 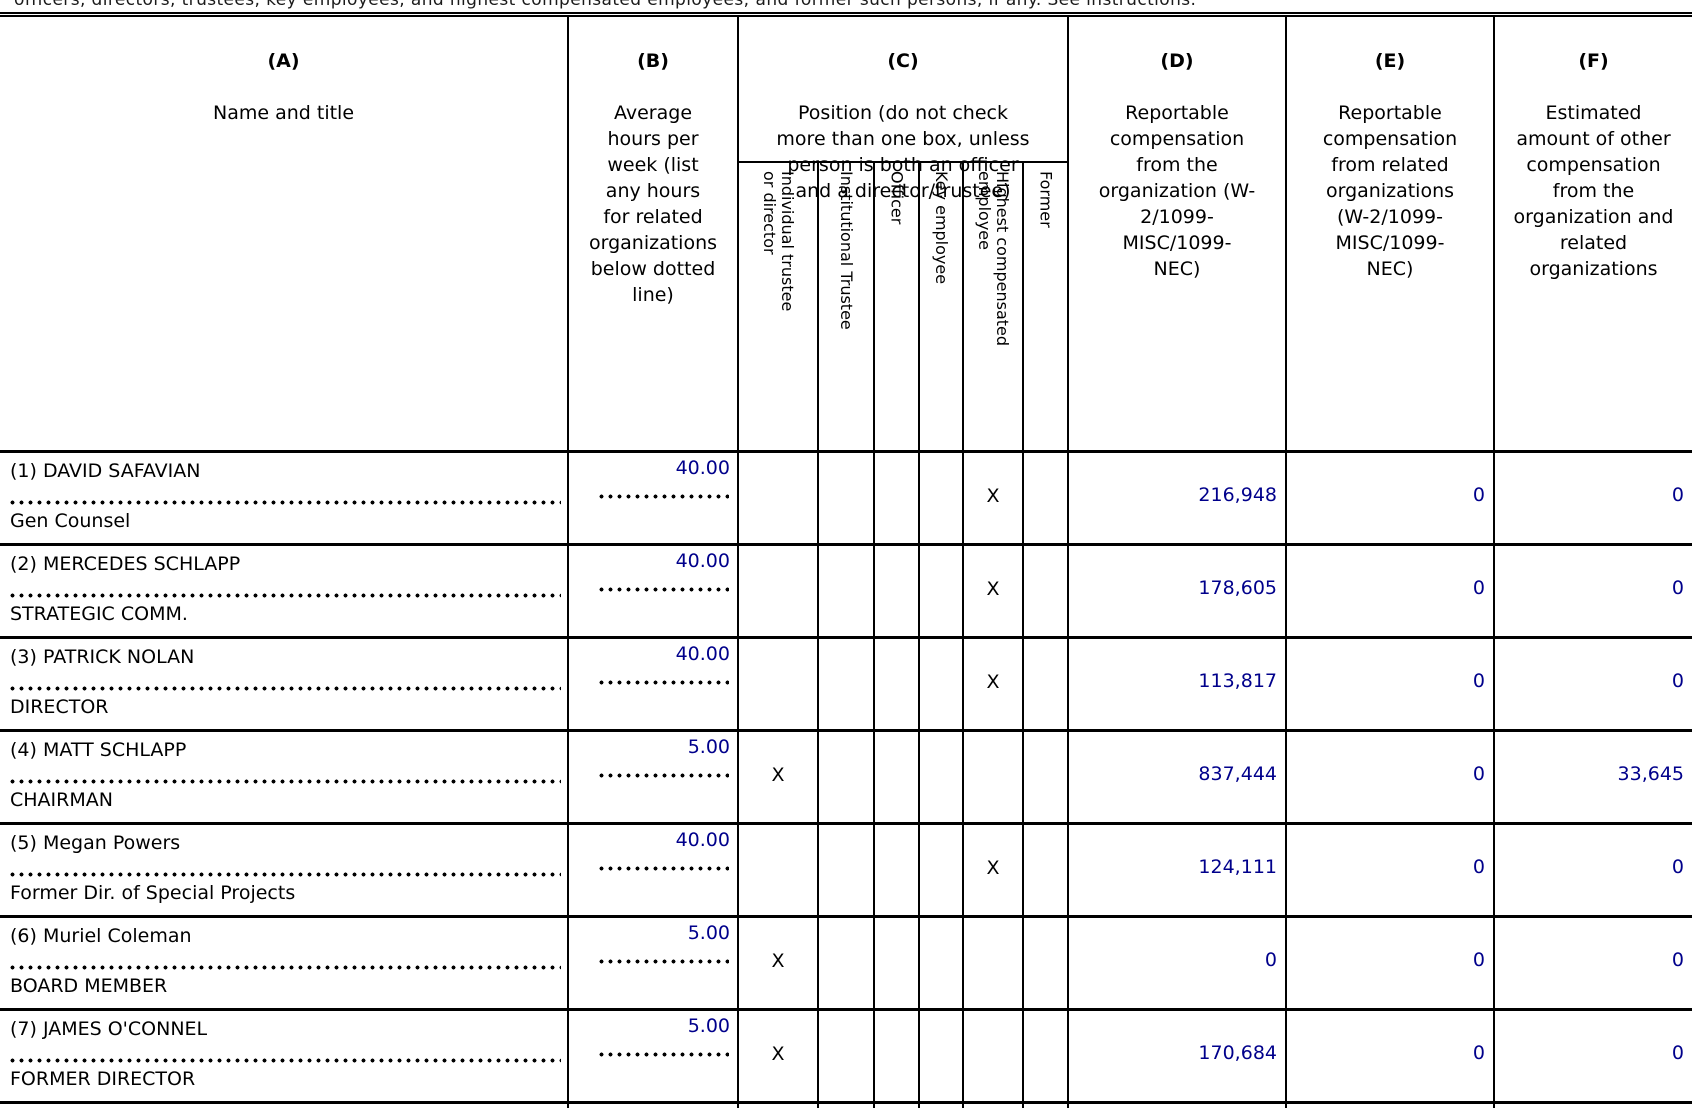 I want to click on col-c-tag: (C), so click(x=903, y=61).